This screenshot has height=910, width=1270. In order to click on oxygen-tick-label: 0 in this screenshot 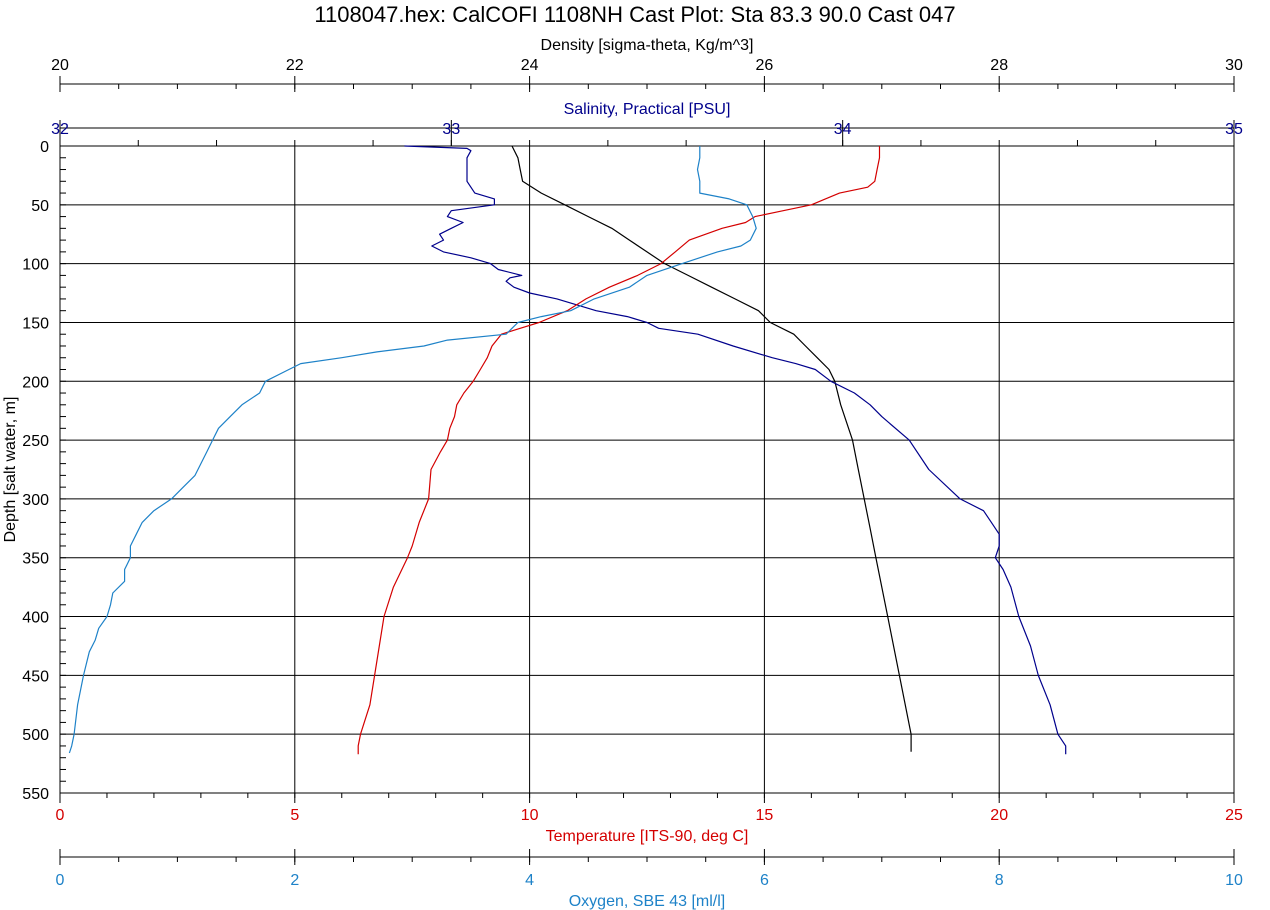, I will do `click(60, 880)`.